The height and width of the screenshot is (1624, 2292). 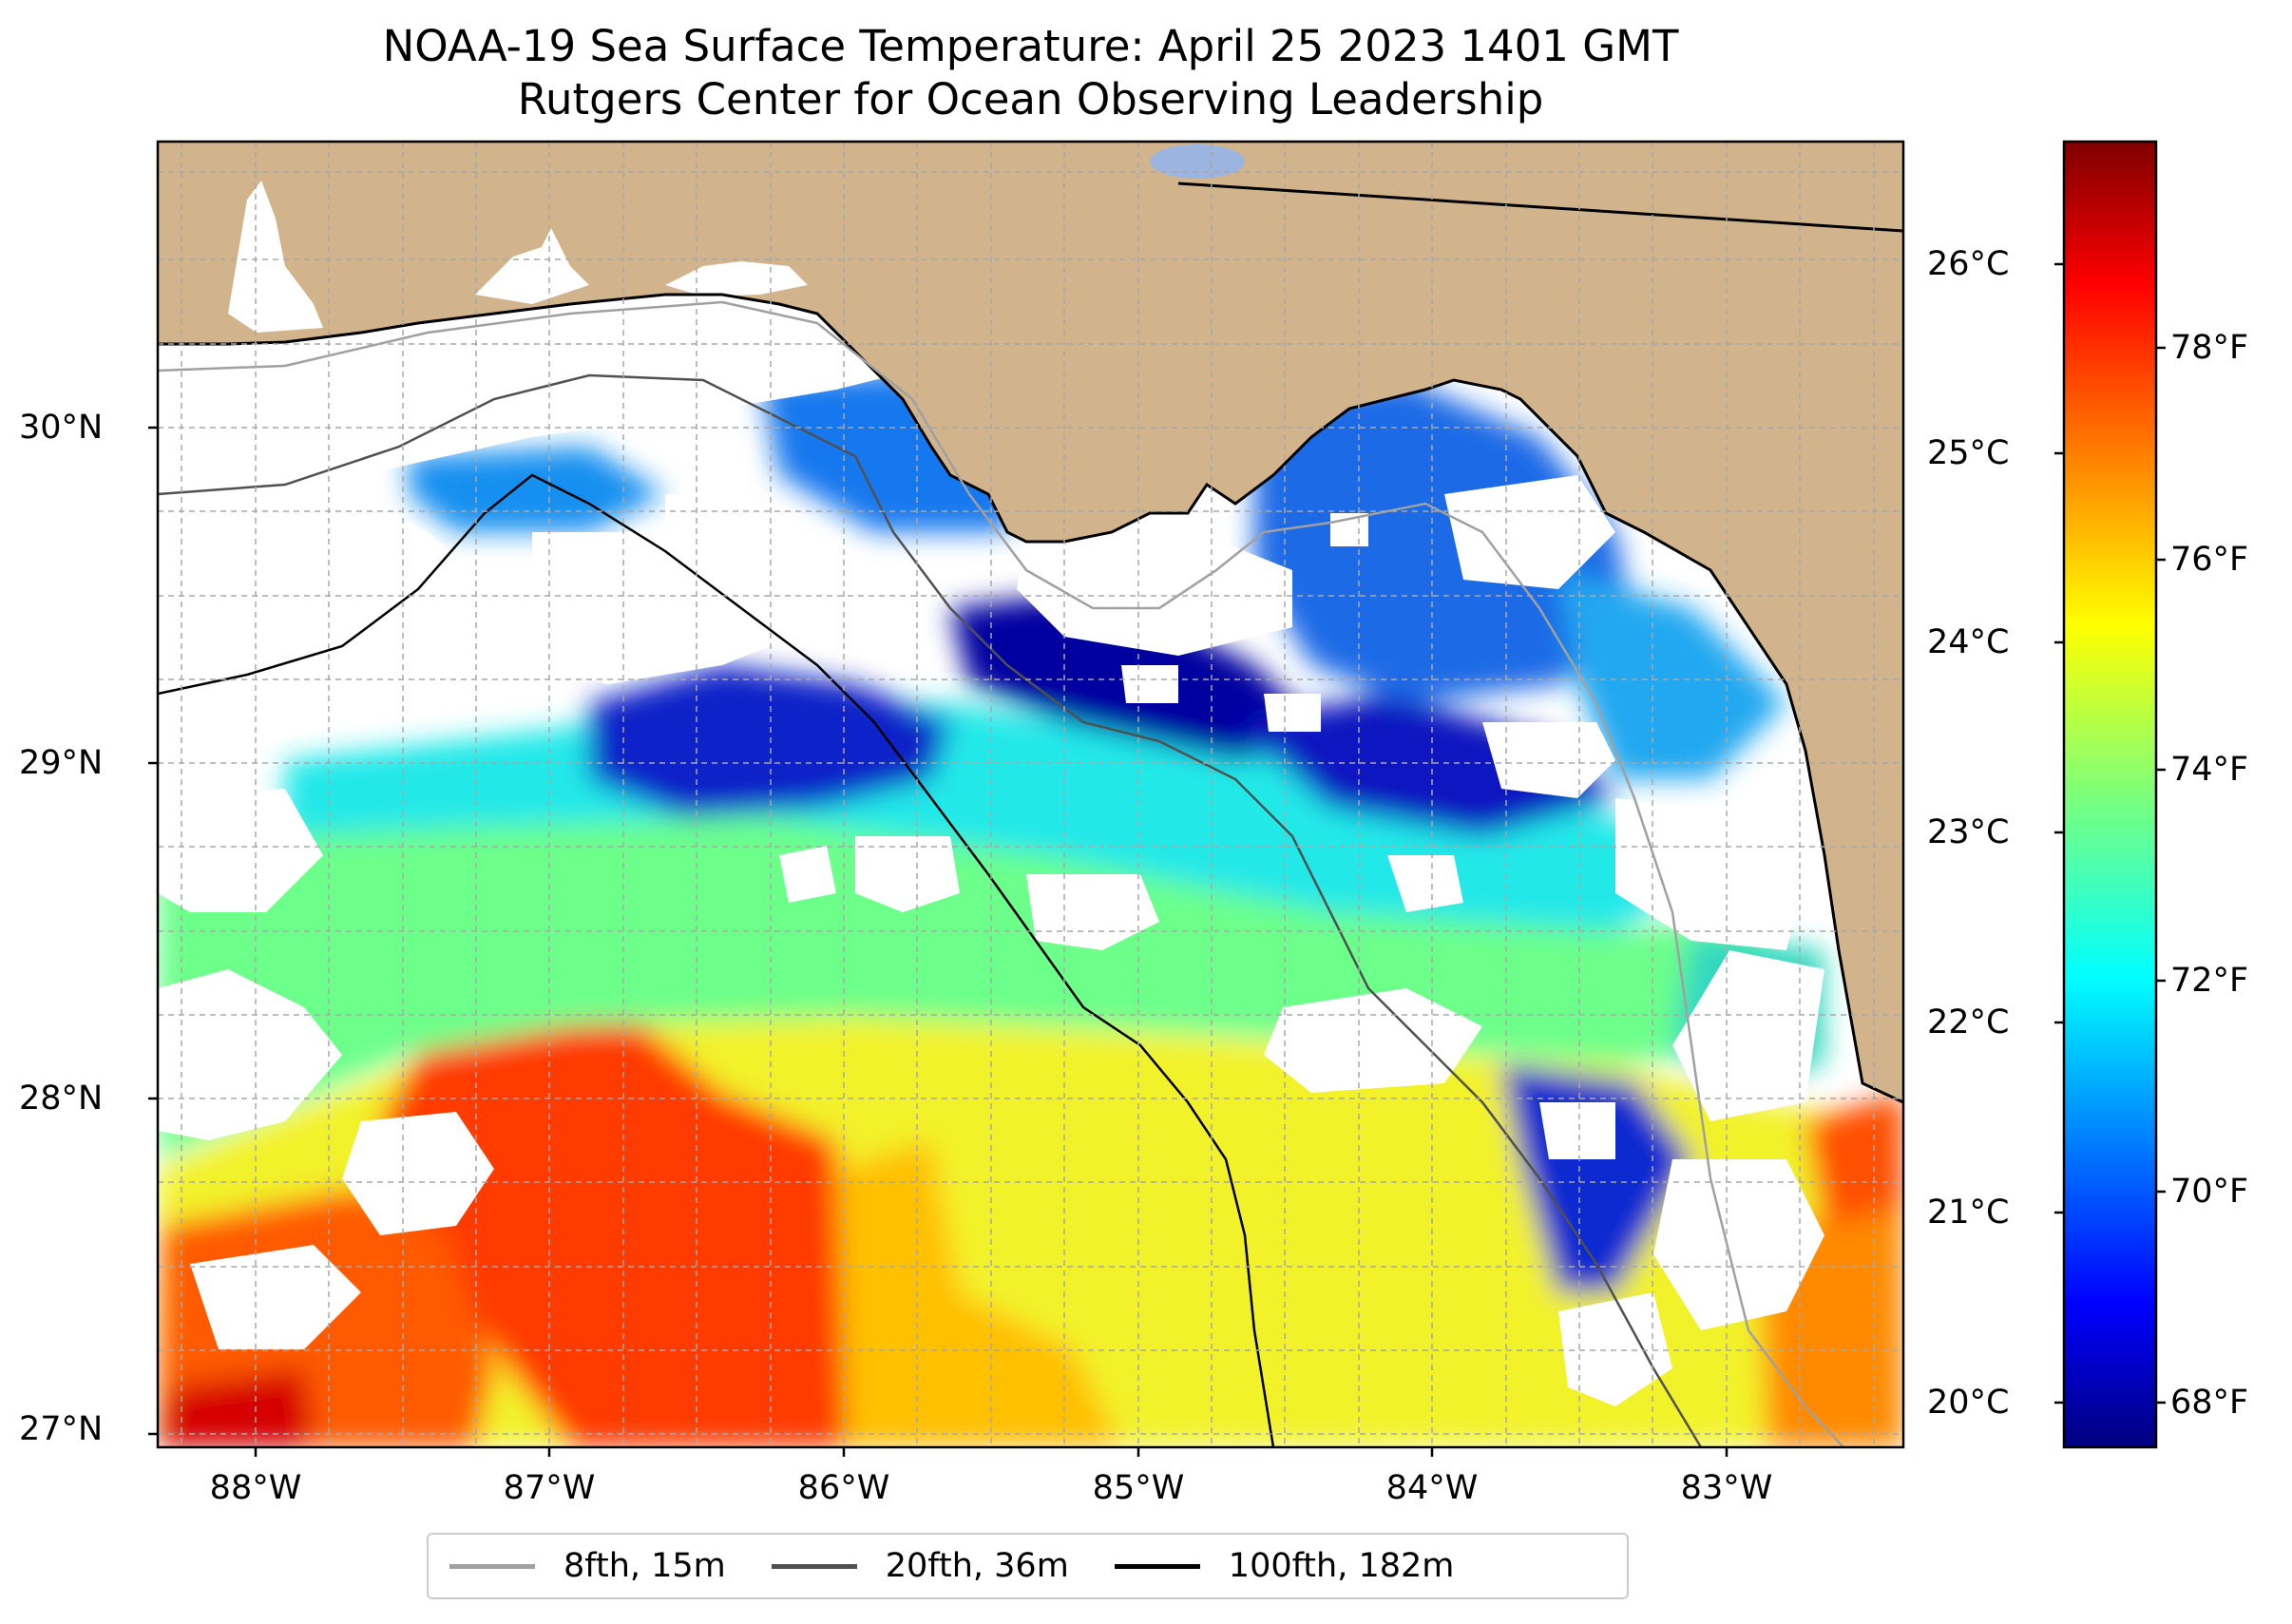 What do you see at coordinates (1968, 642) in the screenshot?
I see `colorbar-celsius-label: 24°C` at bounding box center [1968, 642].